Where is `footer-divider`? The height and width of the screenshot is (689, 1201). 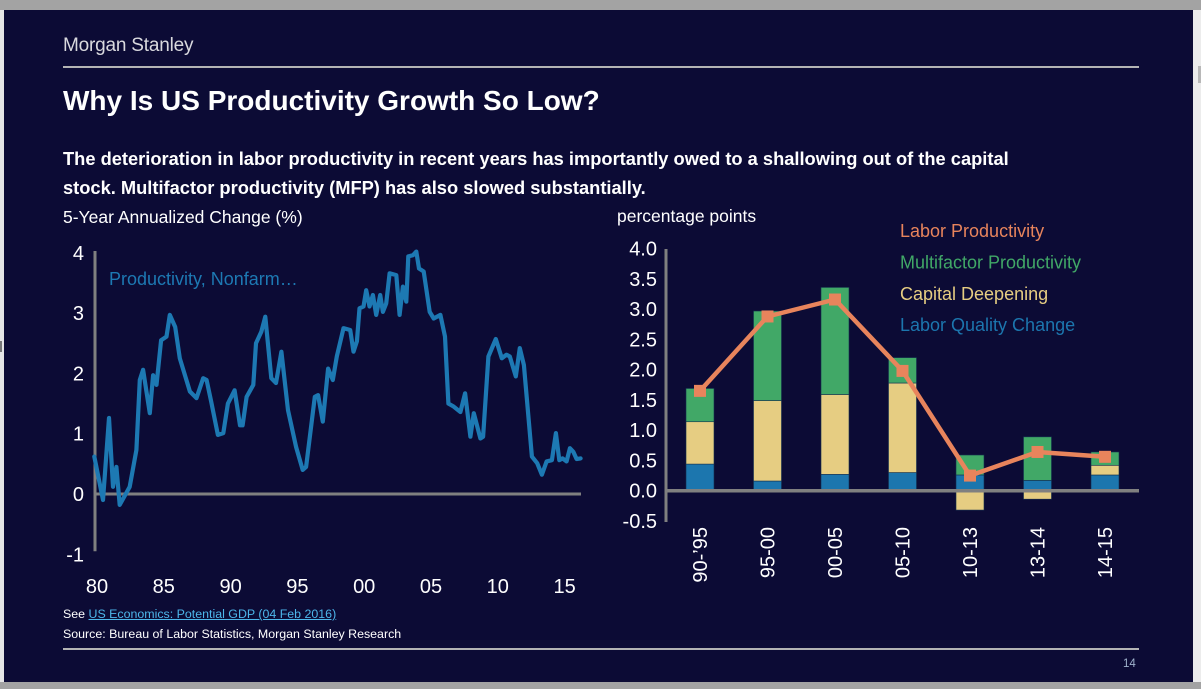 footer-divider is located at coordinates (601, 649).